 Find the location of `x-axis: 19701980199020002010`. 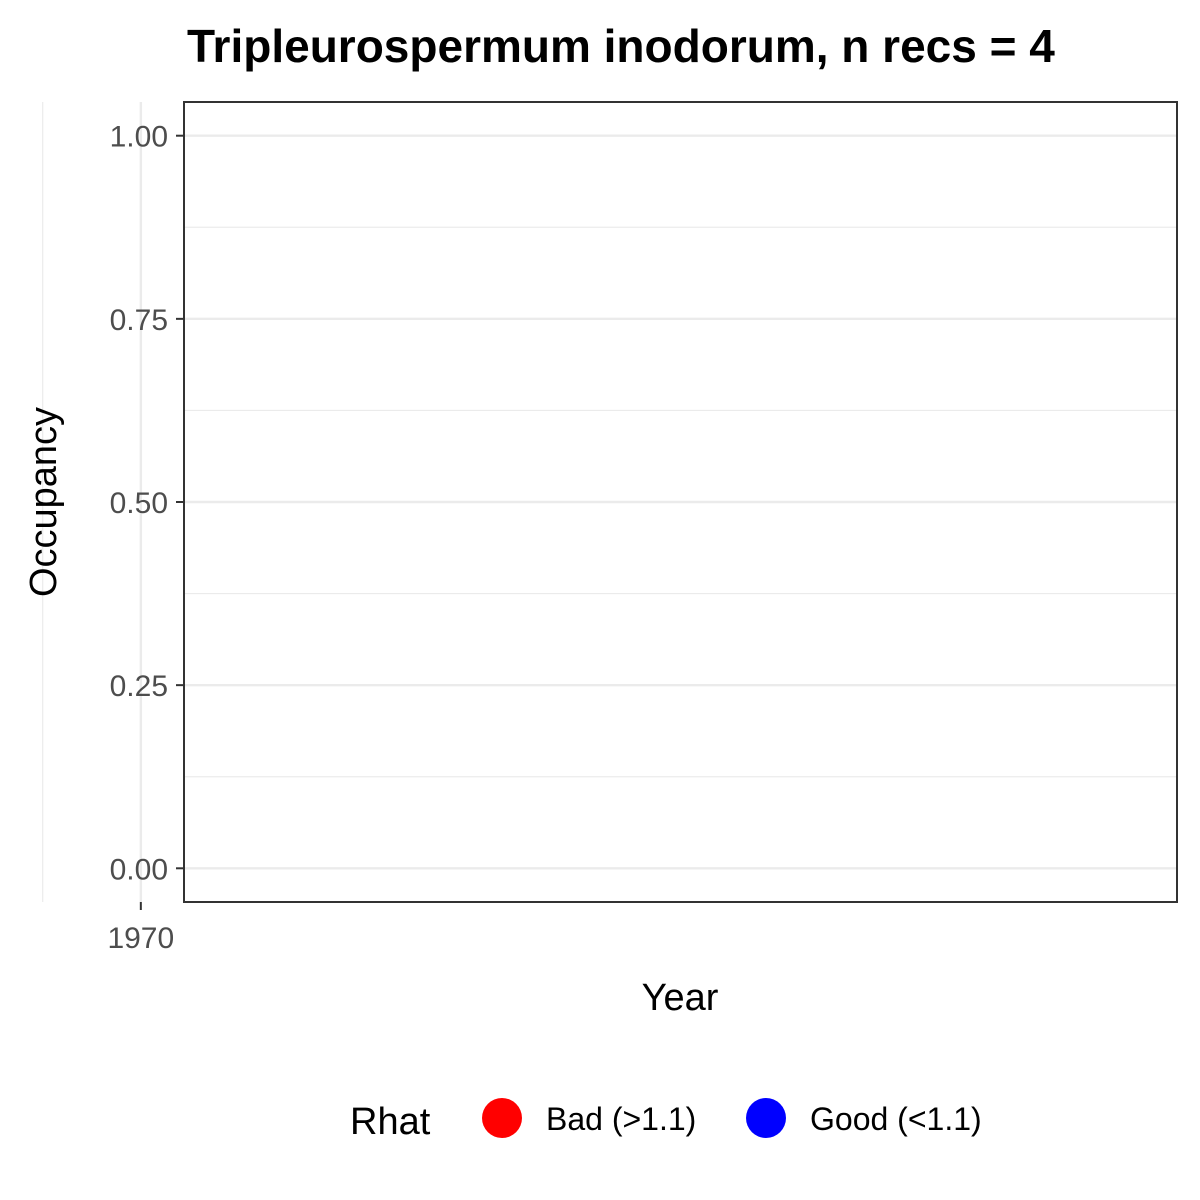

x-axis: 19701980199020002010 is located at coordinates (140, 928).